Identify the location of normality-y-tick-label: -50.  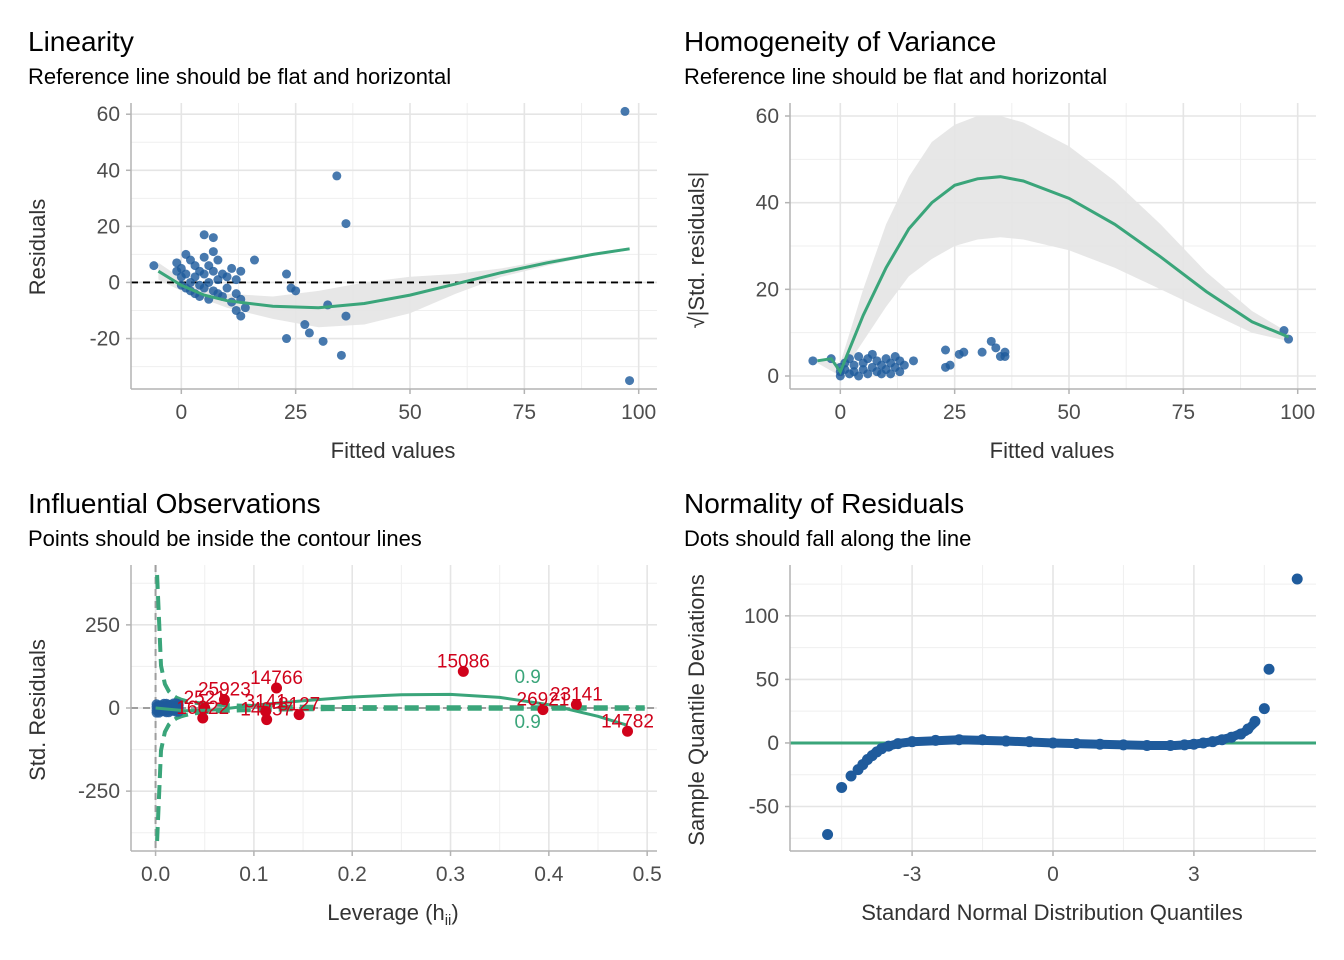
(764, 807).